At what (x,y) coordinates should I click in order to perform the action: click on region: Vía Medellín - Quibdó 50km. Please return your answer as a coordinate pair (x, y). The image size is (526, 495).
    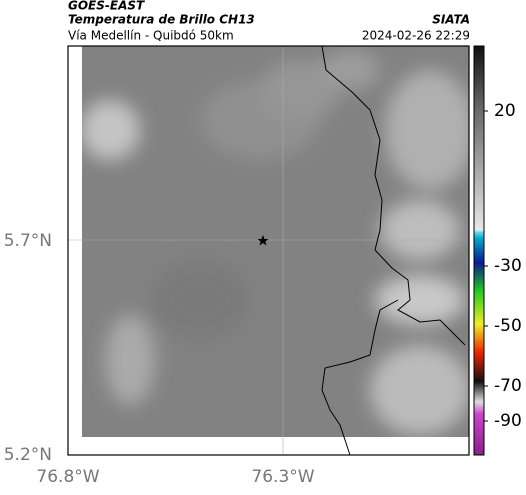
    Looking at the image, I should click on (151, 36).